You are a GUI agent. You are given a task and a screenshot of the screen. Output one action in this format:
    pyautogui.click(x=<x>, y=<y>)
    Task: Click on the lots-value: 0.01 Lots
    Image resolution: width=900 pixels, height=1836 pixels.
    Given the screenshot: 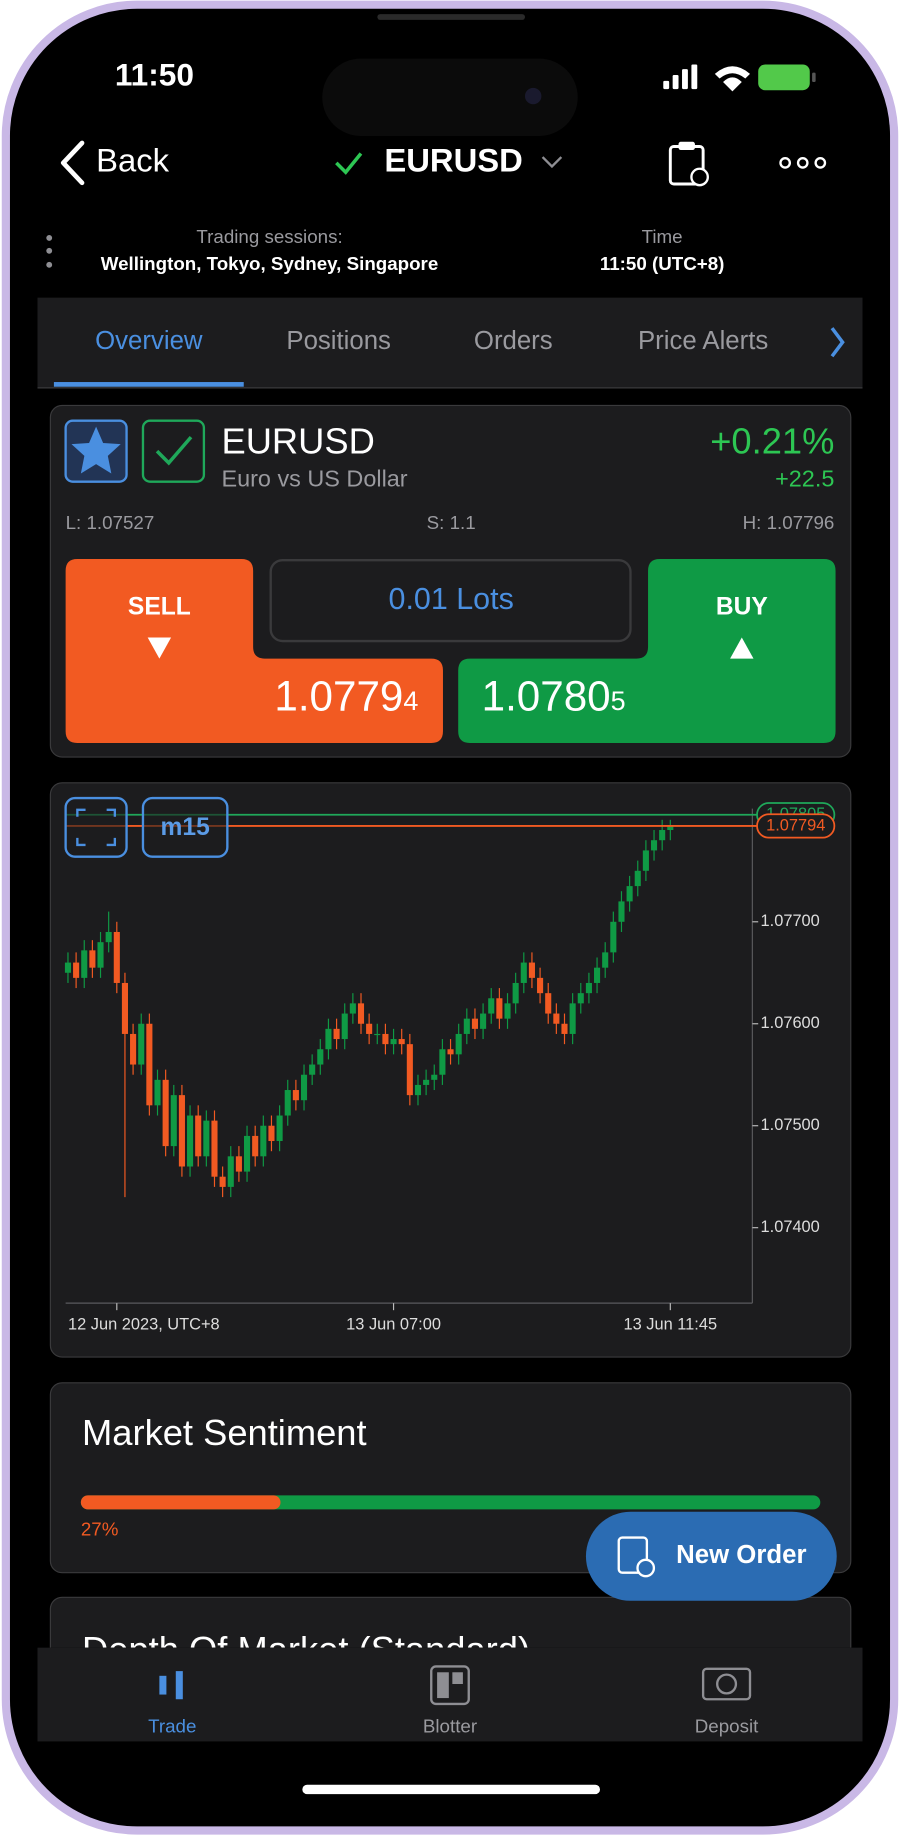 What is the action you would take?
    pyautogui.click(x=451, y=599)
    